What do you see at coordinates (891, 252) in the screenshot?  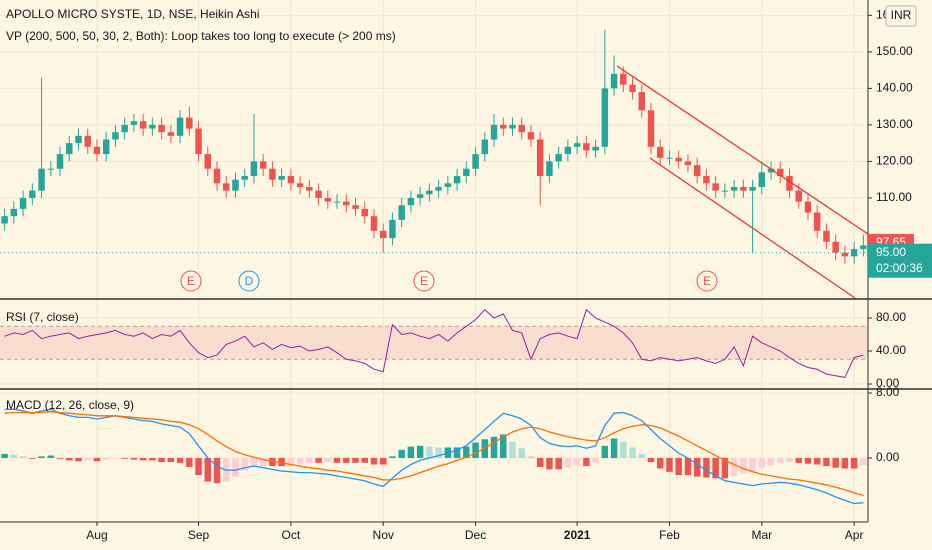 I see `last-price-label: 95.00` at bounding box center [891, 252].